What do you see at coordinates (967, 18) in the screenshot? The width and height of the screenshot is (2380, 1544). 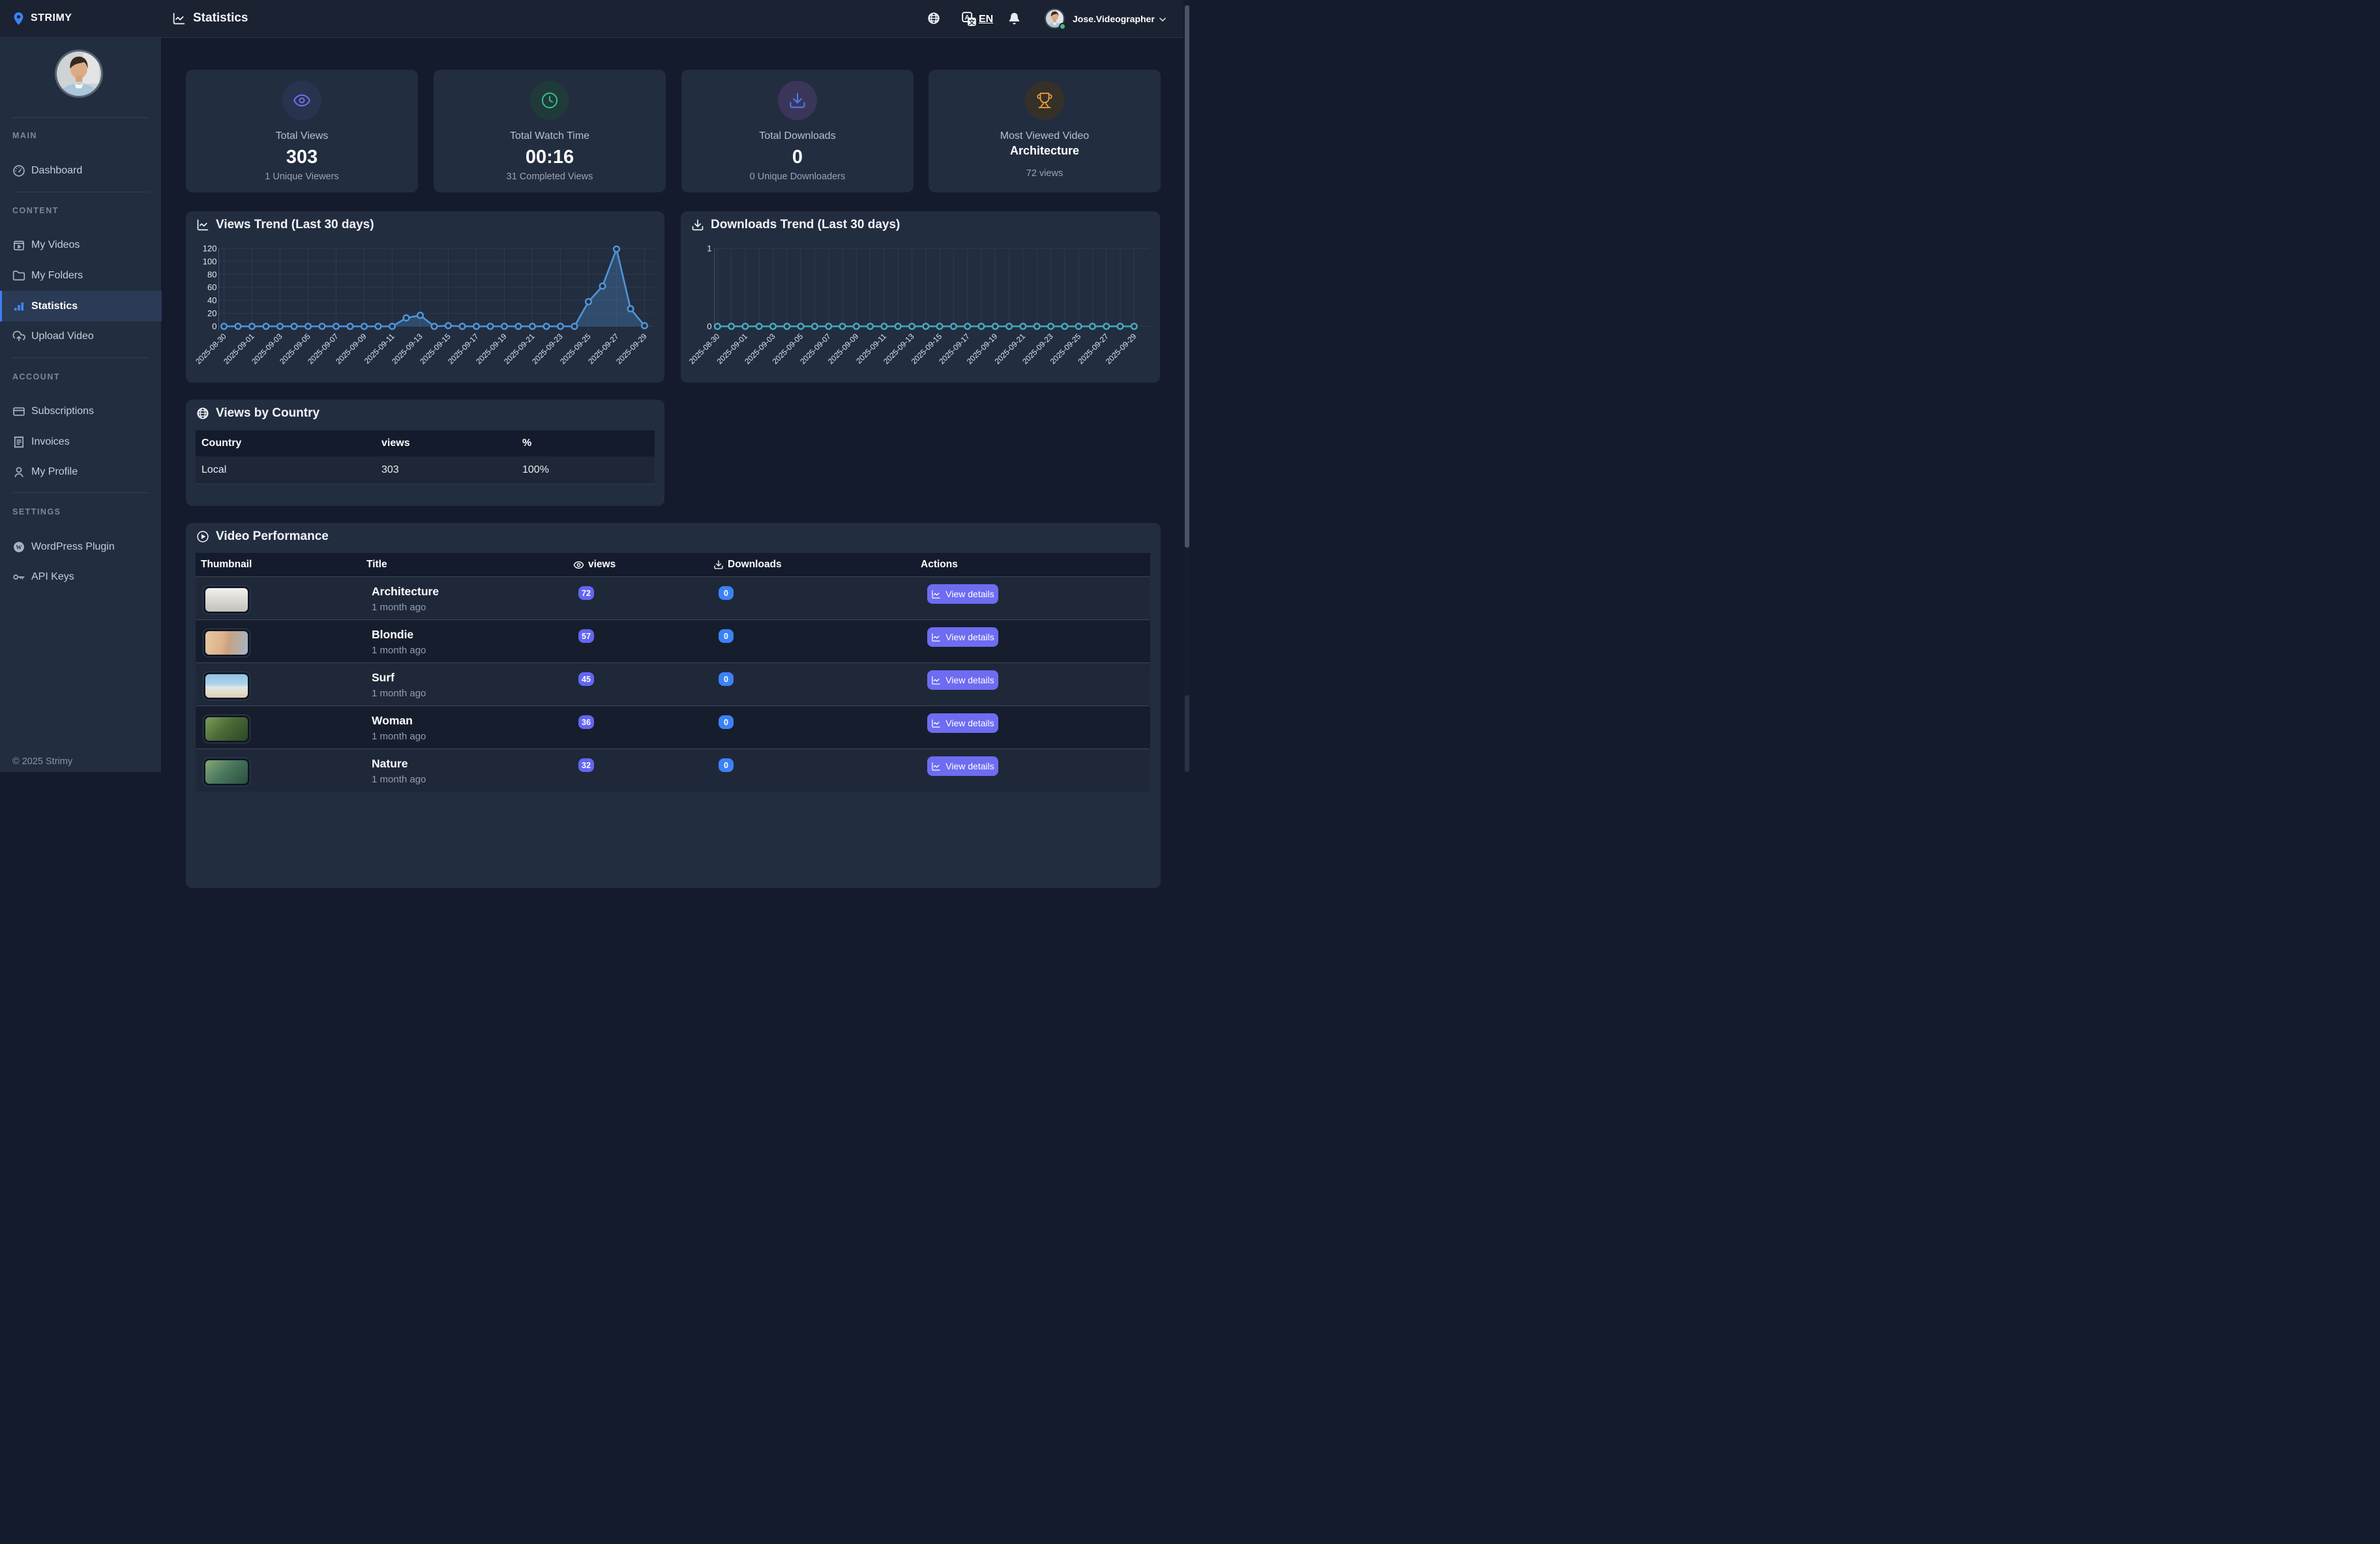 I see `svg-text: A` at bounding box center [967, 18].